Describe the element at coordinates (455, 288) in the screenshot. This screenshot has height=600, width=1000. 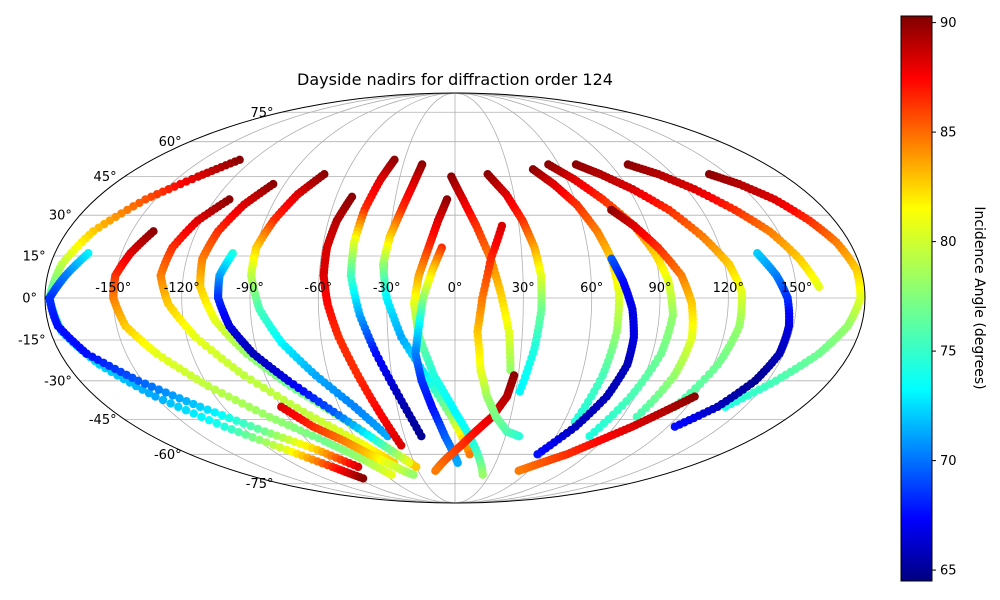
I see `longitude-tick-label: 0°` at that location.